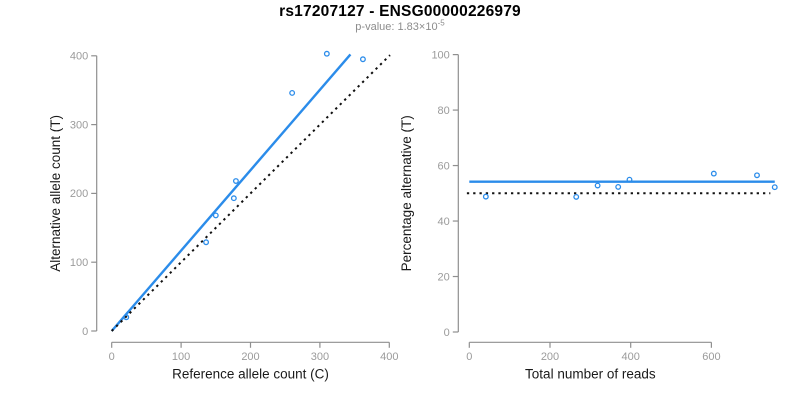  I want to click on p-value-exponent: -5, so click(441, 23).